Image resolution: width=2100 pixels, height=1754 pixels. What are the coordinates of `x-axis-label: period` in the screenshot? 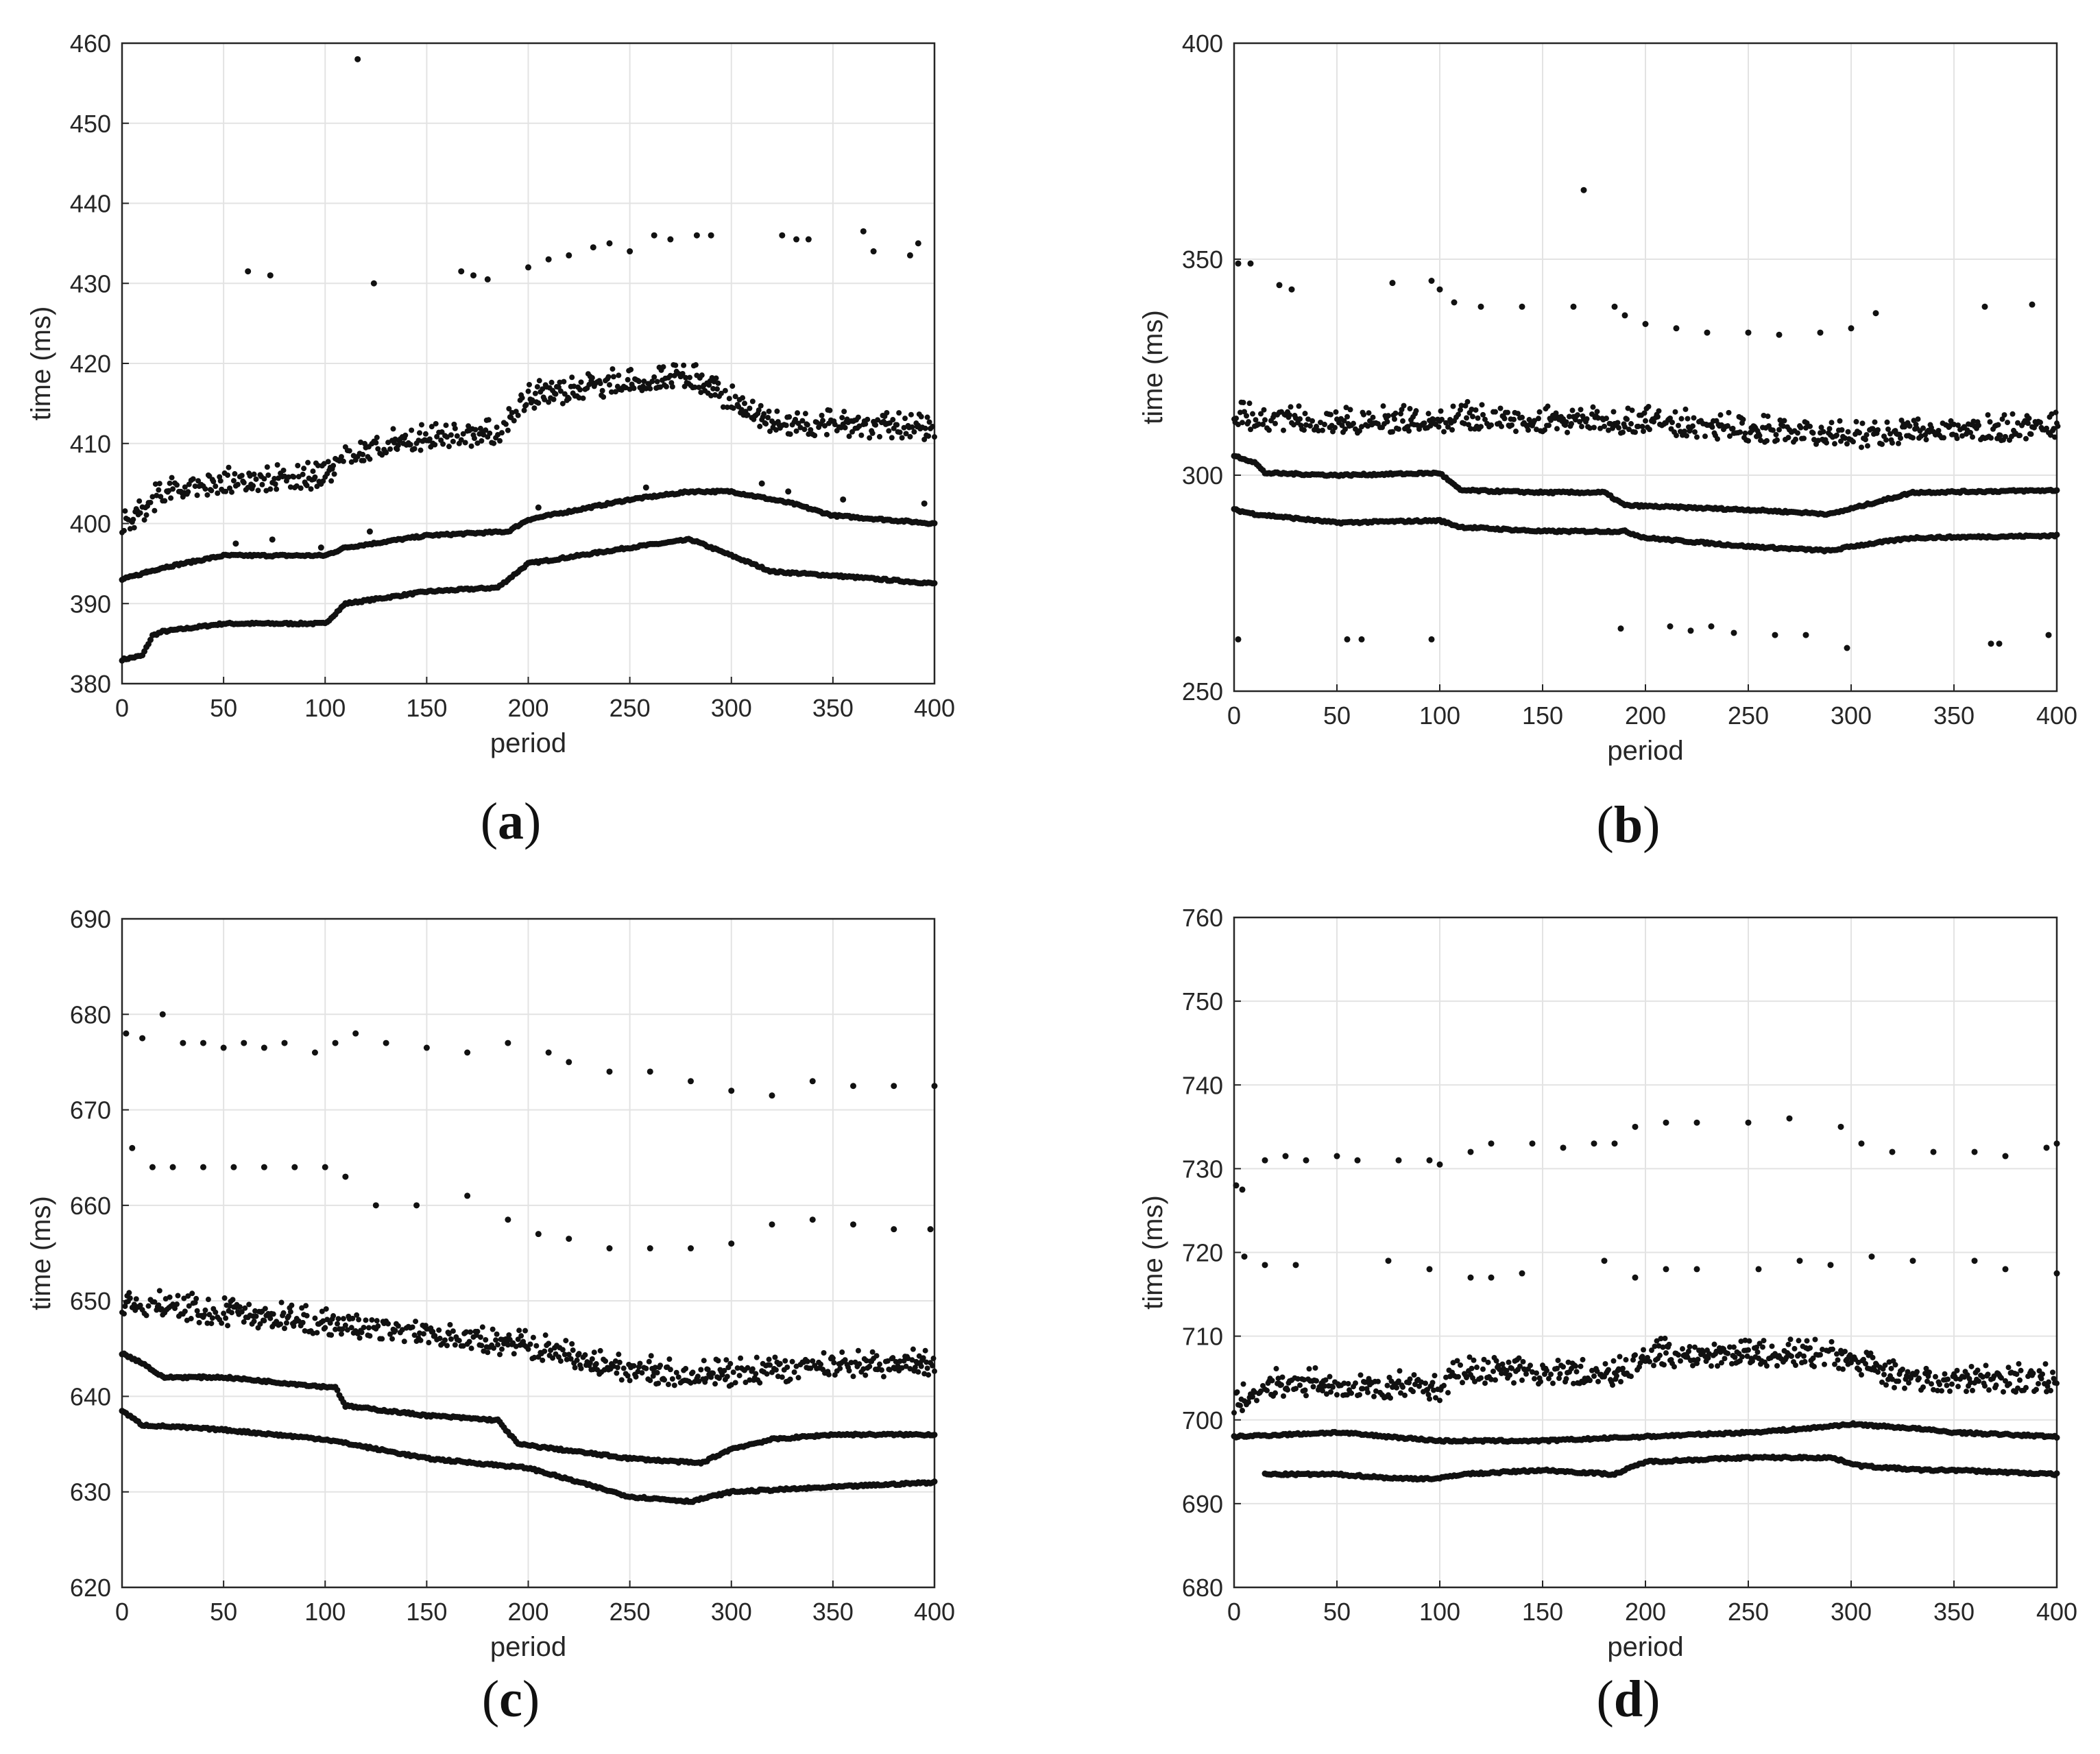 It's located at (1645, 751).